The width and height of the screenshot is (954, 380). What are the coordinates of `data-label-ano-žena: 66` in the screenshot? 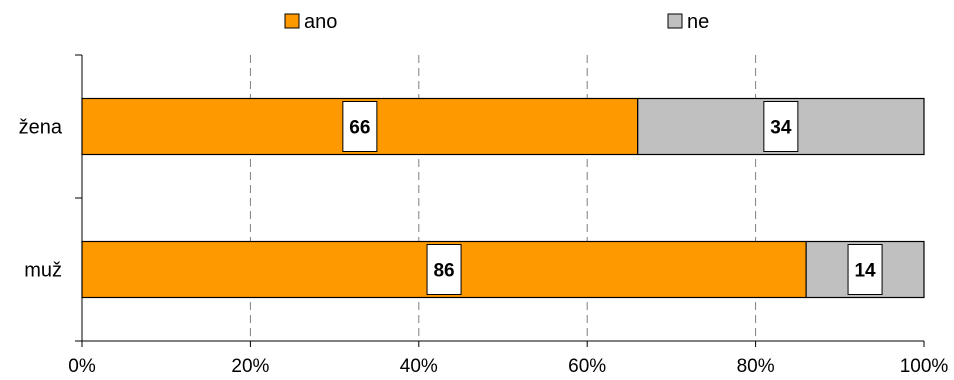 It's located at (359, 128).